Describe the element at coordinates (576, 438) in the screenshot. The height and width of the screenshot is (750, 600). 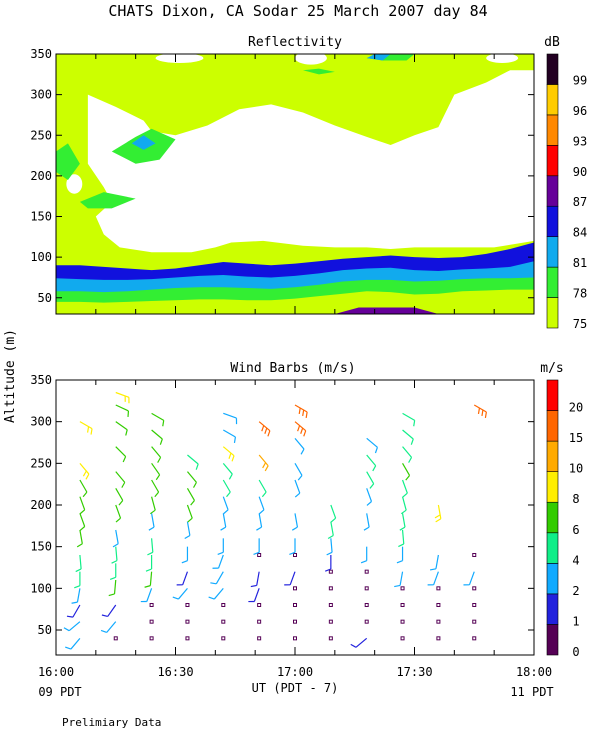
I see `colorbar-label: 15` at that location.